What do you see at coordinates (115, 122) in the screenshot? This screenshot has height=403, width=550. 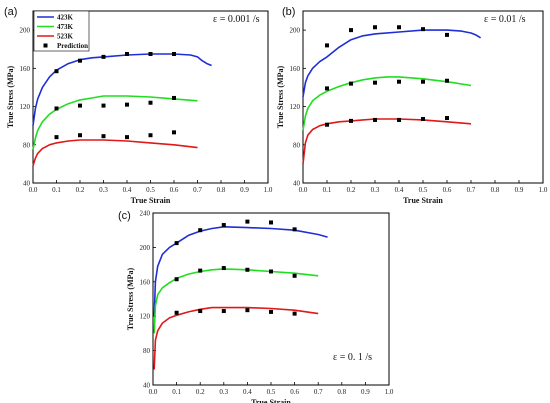 I see `series-line-473K` at bounding box center [115, 122].